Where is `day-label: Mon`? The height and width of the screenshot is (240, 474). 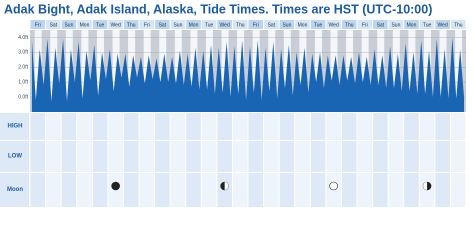
day-label: Mon is located at coordinates (85, 25).